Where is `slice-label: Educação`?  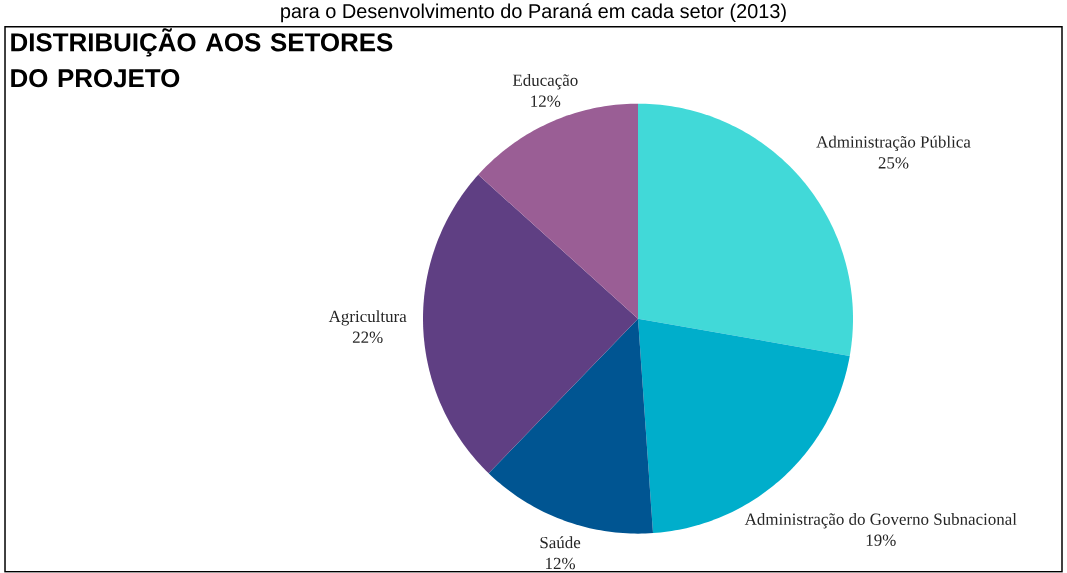 slice-label: Educação is located at coordinates (545, 82).